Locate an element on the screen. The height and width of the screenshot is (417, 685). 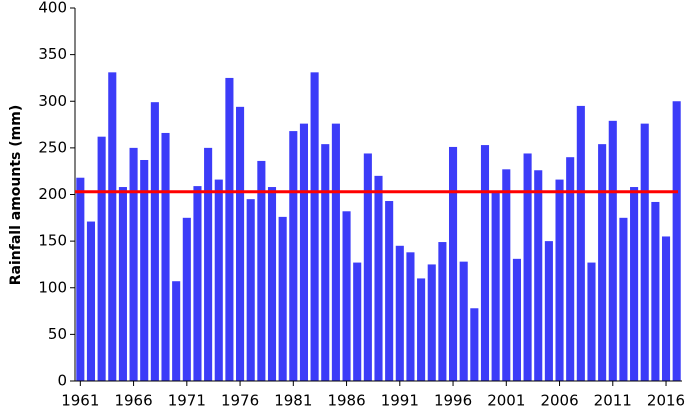
x-tick-label: 1976 is located at coordinates (240, 401).